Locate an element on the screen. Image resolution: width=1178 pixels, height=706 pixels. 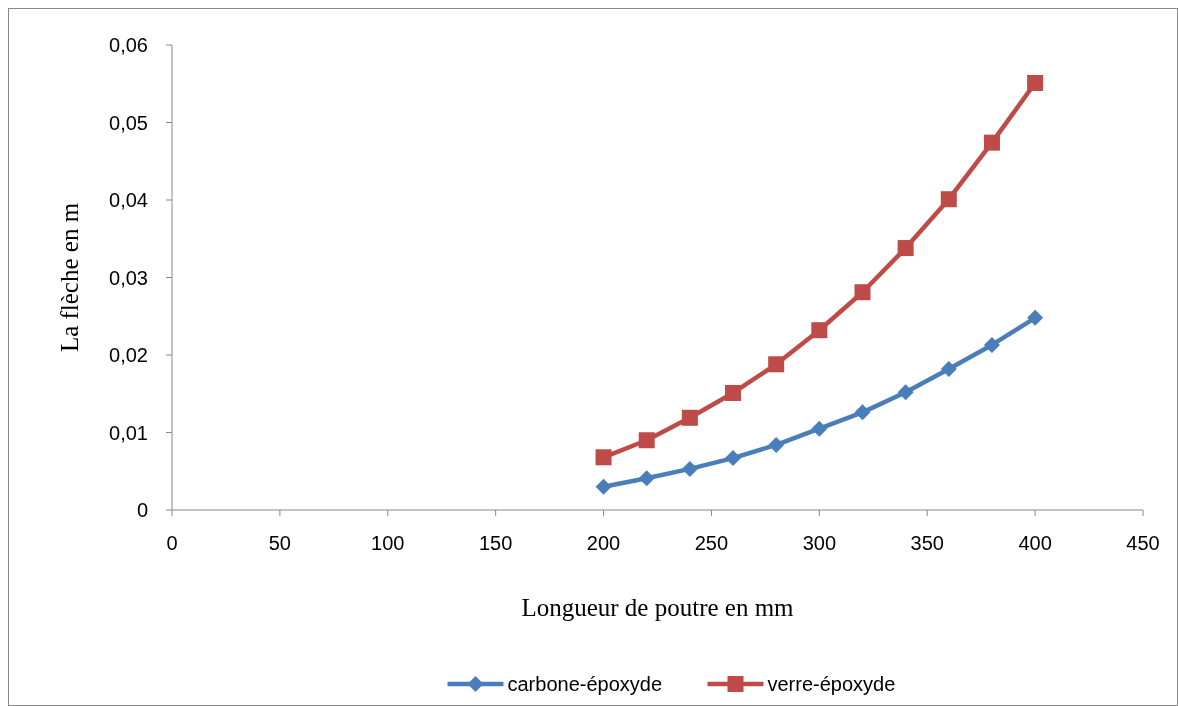
x-tick-label: 200 is located at coordinates (603, 543).